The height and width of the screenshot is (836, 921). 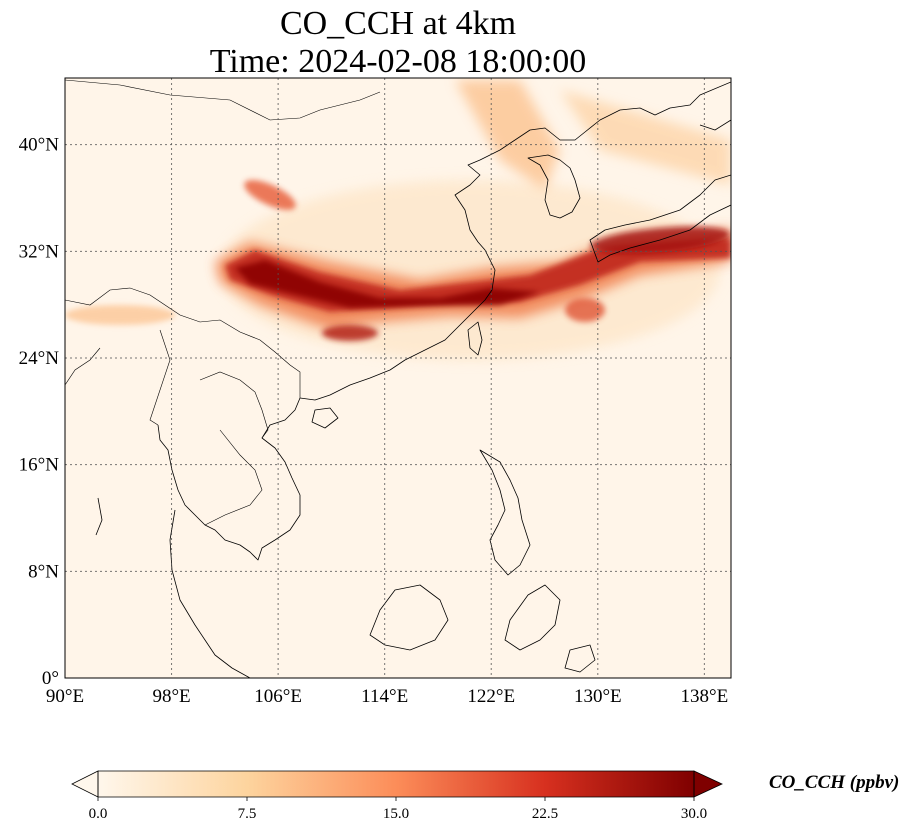 I want to click on map-title-line-2: Time: 2024-02-08 18:00:00, so click(x=398, y=61).